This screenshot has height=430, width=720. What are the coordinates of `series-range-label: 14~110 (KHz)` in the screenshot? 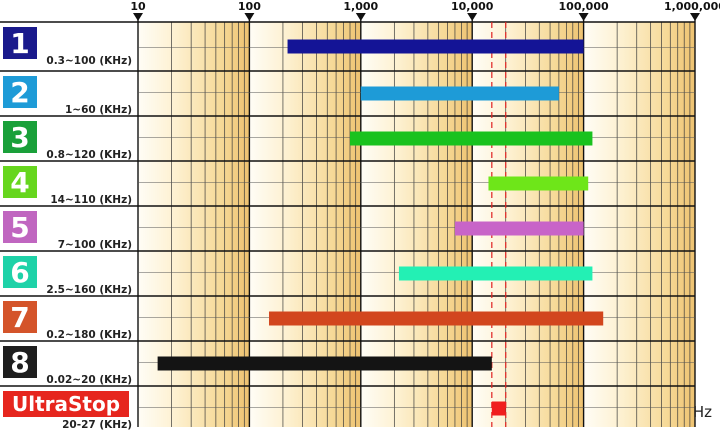 It's located at (91, 200).